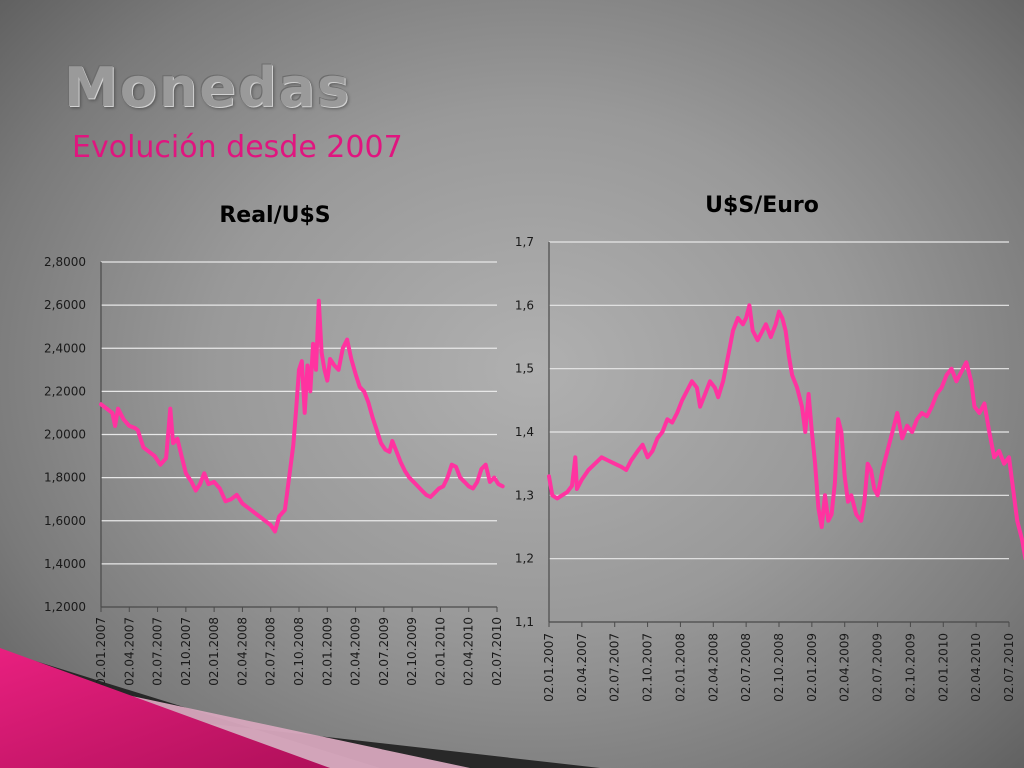 The width and height of the screenshot is (1024, 768). What do you see at coordinates (208, 87) in the screenshot?
I see `slide-title: Monedas` at bounding box center [208, 87].